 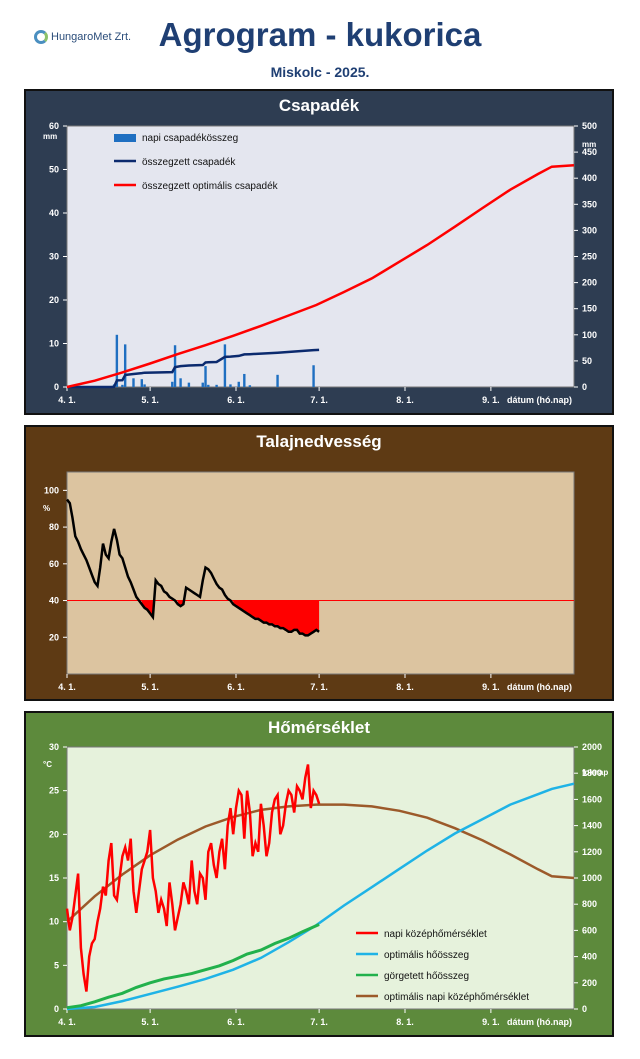 I want to click on y-right-axis-unit: mm, so click(x=589, y=144).